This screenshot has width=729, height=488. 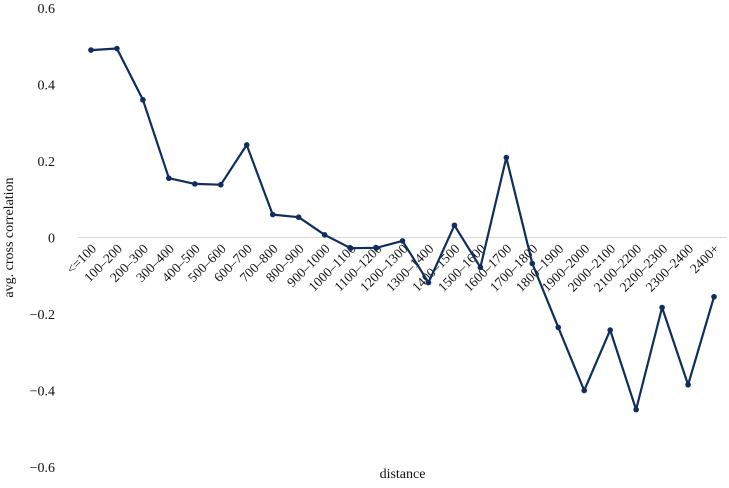 I want to click on y-axis-ticks: 0.6 0.4 0.2 0 −0.2 −0.4 −0.6, so click(x=42, y=239).